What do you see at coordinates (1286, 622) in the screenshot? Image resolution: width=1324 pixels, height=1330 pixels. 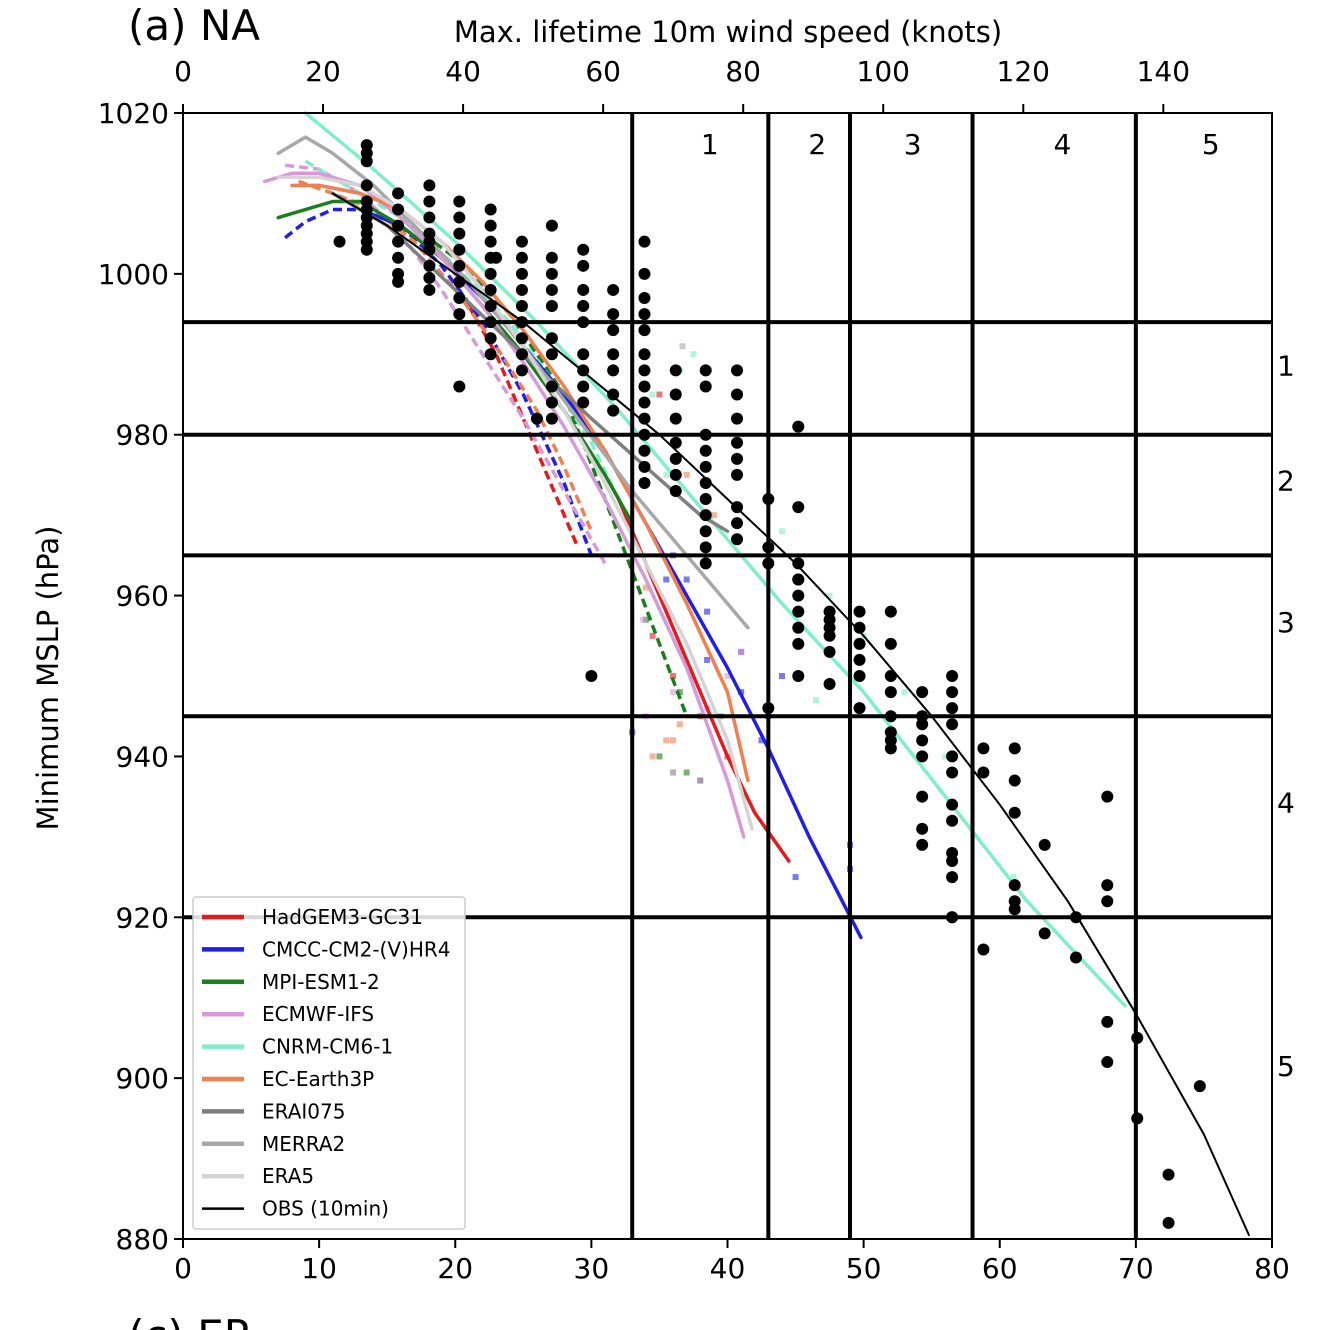 I see `pressure-category-label: 3` at bounding box center [1286, 622].